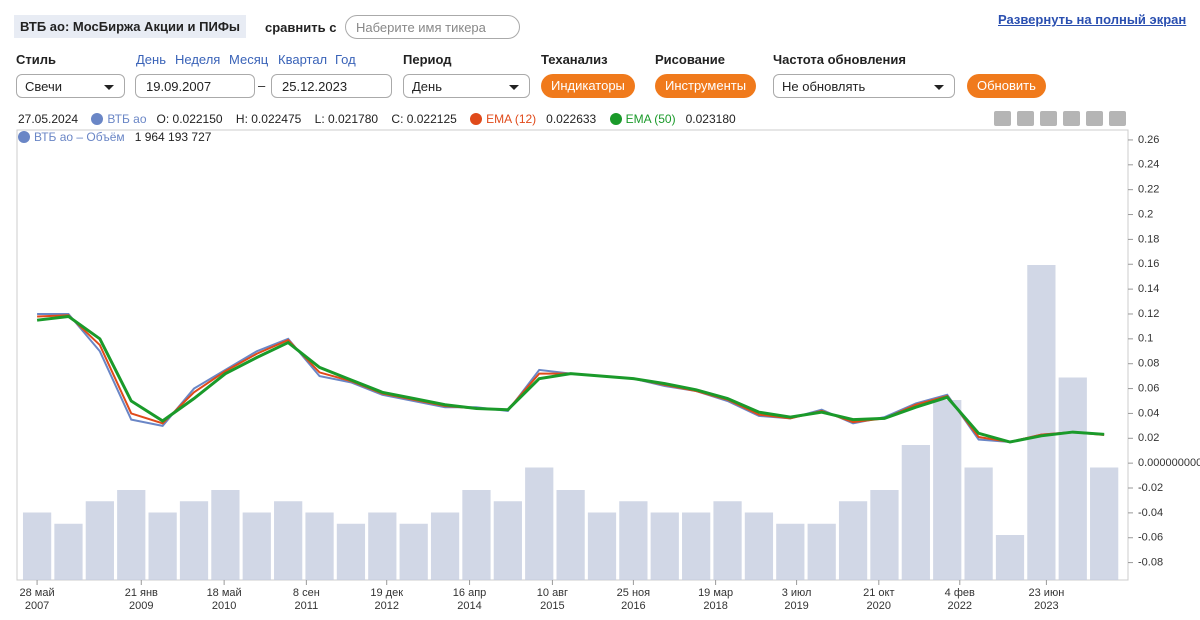 The height and width of the screenshot is (620, 1200). I want to click on y-tick-label: -0.06, so click(1150, 538).